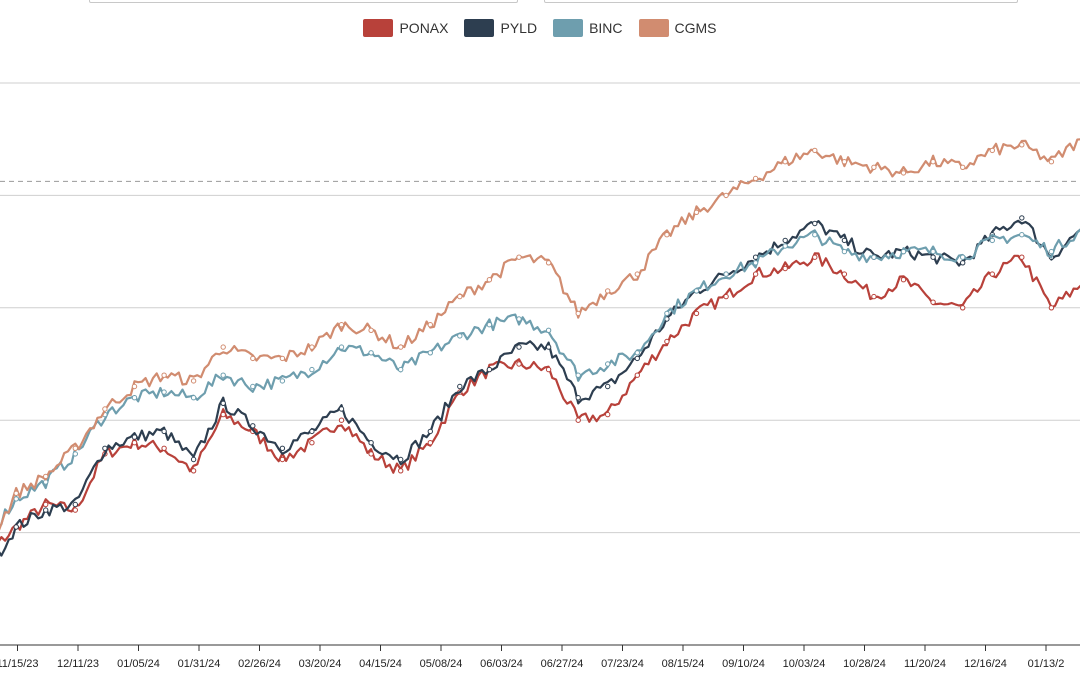 This screenshot has height=675, width=1080. I want to click on legend-item-ponax: PONAX, so click(405, 28).